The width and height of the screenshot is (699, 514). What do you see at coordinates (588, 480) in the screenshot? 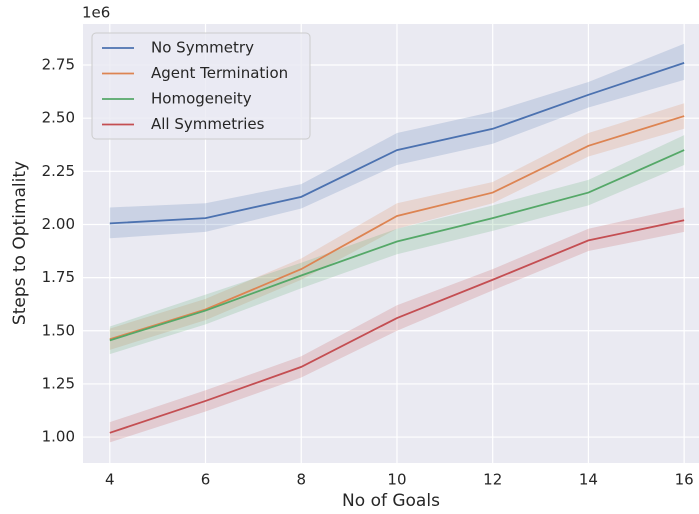
I see `x-tick-label: 14` at bounding box center [588, 480].